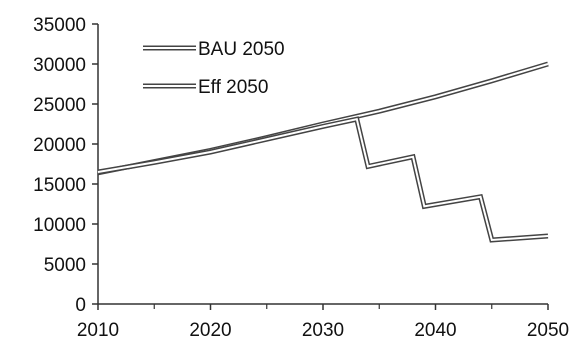 Image resolution: width=576 pixels, height=347 pixels. I want to click on y-tick-label: 25000, so click(59, 105).